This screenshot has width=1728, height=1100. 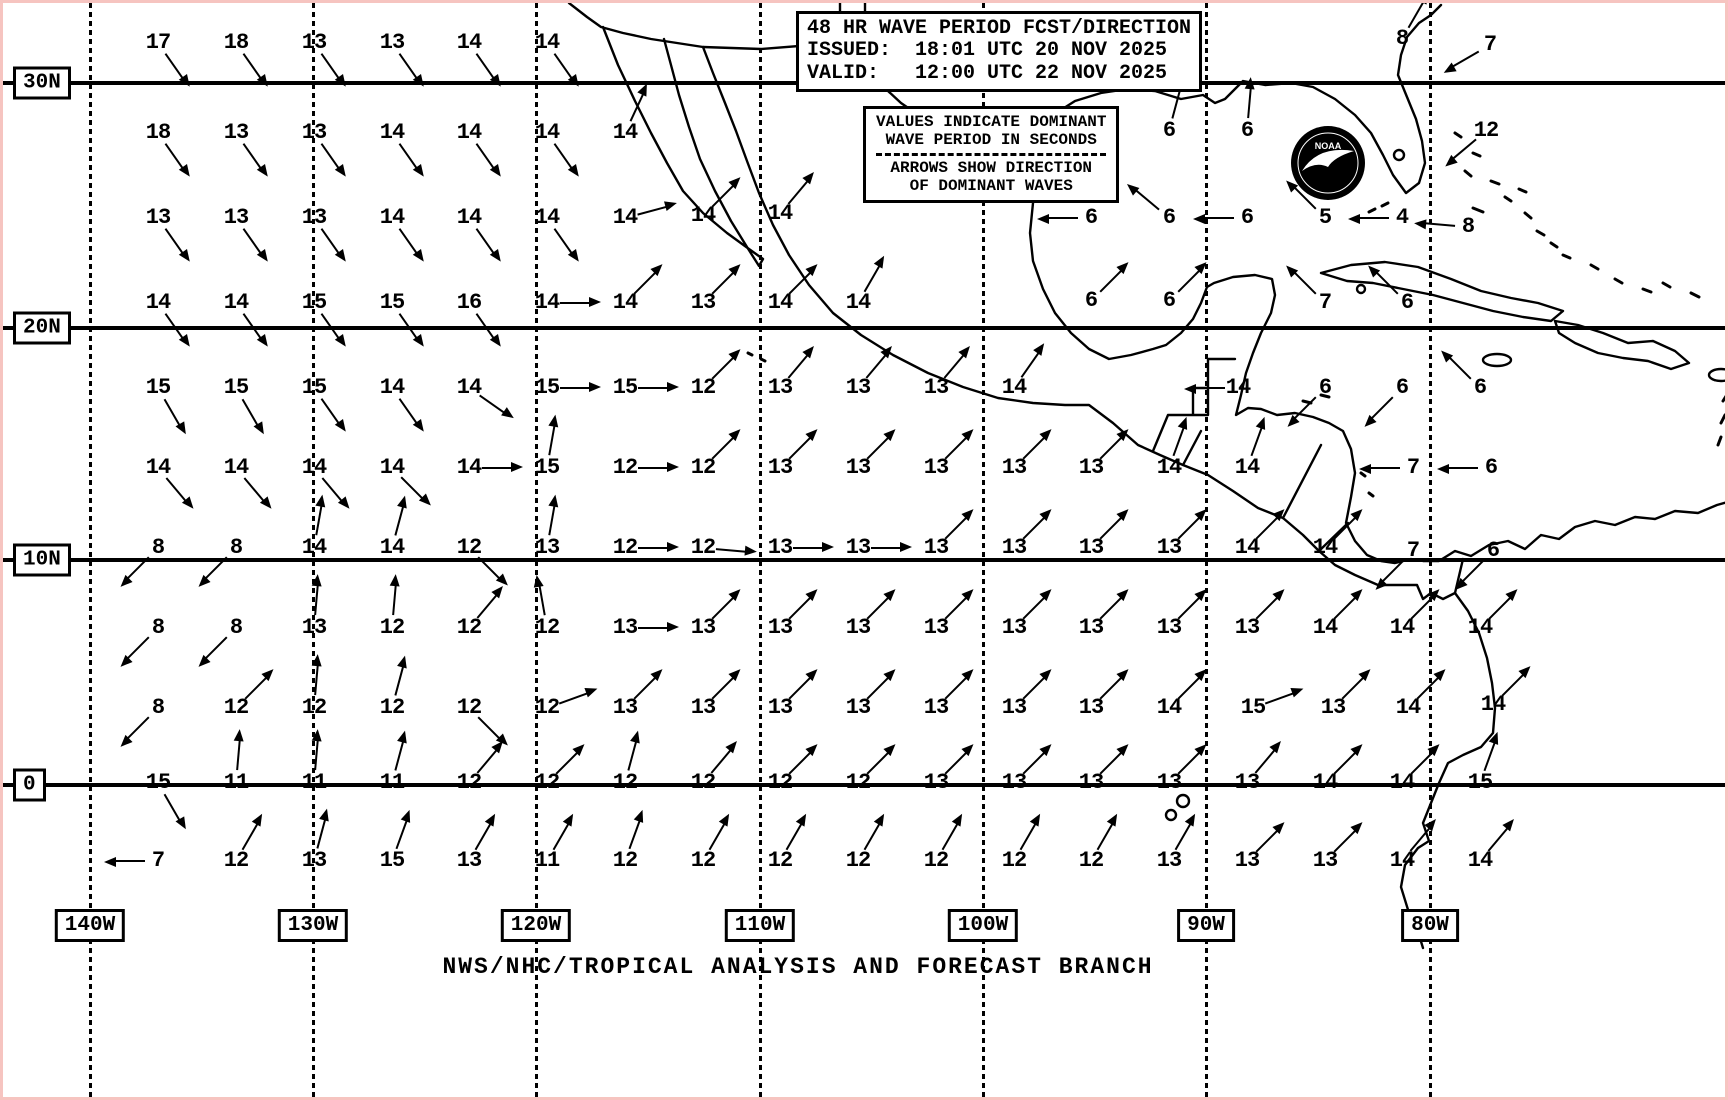 What do you see at coordinates (1177, 807) in the screenshot?
I see `coastline-galapagos` at bounding box center [1177, 807].